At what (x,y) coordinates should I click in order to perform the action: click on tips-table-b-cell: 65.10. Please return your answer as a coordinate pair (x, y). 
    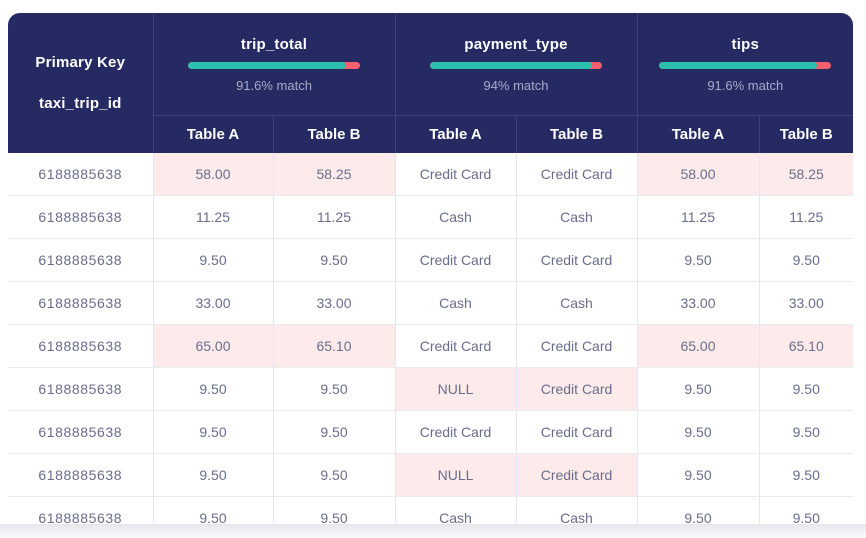
    Looking at the image, I should click on (805, 346).